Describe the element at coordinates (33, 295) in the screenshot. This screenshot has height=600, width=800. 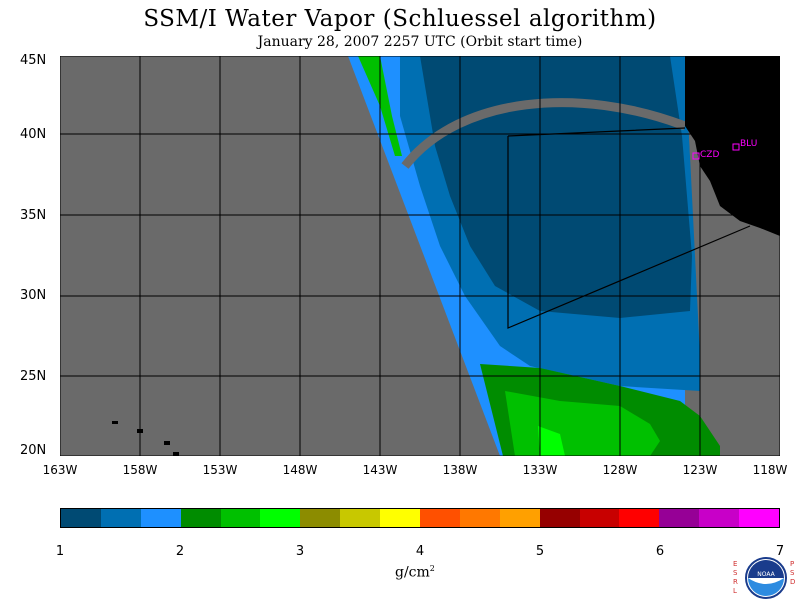
I see `lat-label-30n: 30N` at that location.